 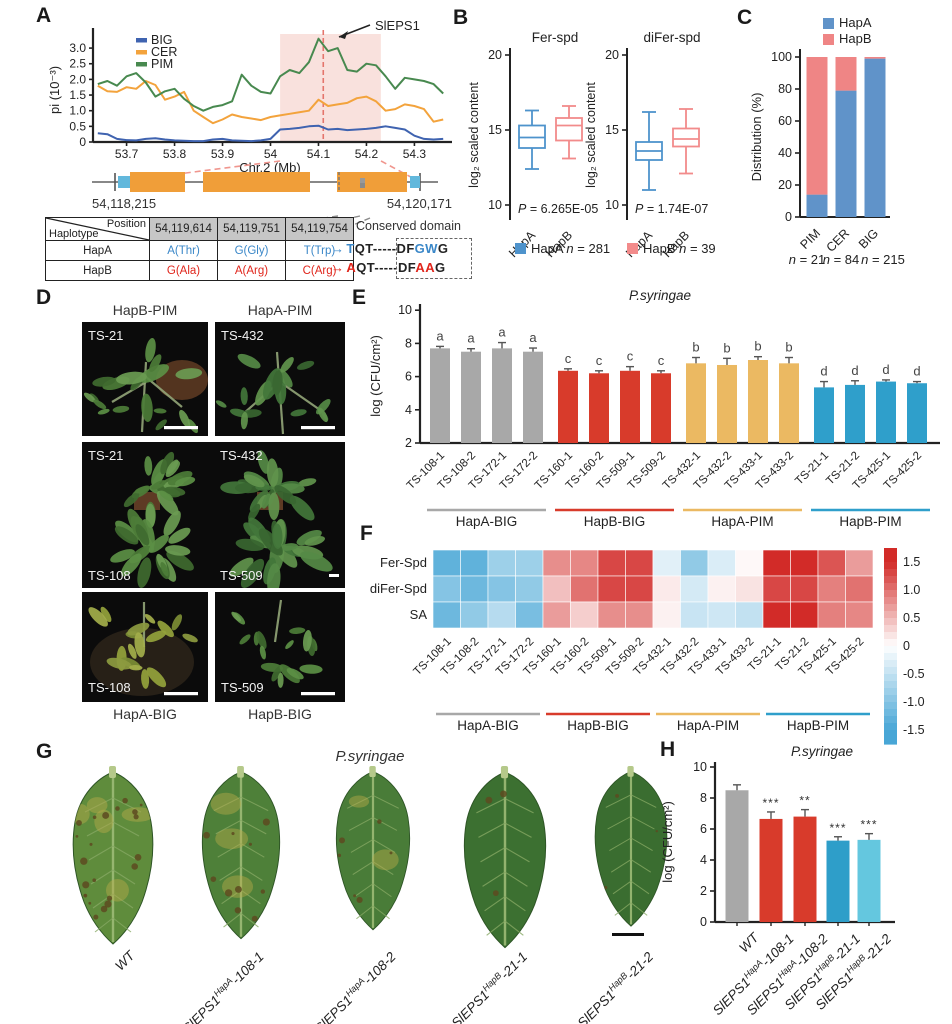 What do you see at coordinates (319, 229) in the screenshot?
I see `snp-position-3: 54,119,754` at bounding box center [319, 229].